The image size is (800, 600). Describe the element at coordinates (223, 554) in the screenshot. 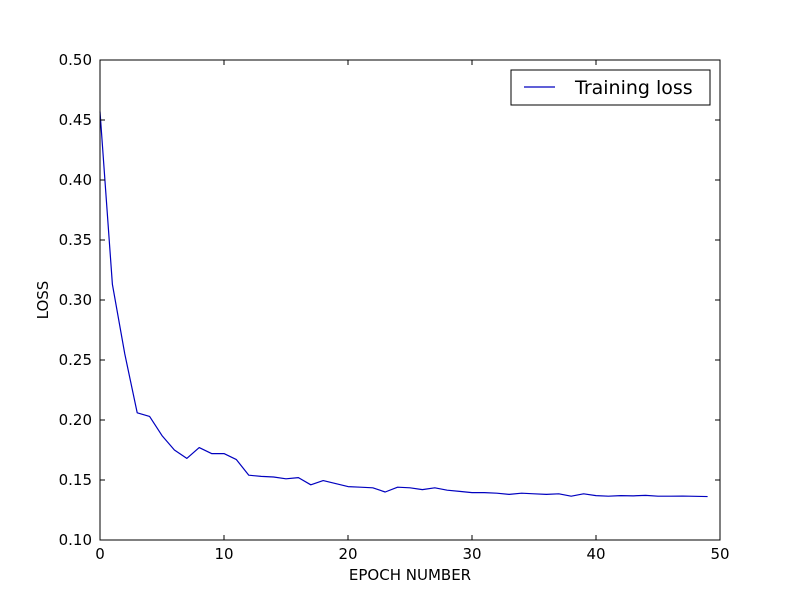

I see `x-tick-label: 10` at that location.